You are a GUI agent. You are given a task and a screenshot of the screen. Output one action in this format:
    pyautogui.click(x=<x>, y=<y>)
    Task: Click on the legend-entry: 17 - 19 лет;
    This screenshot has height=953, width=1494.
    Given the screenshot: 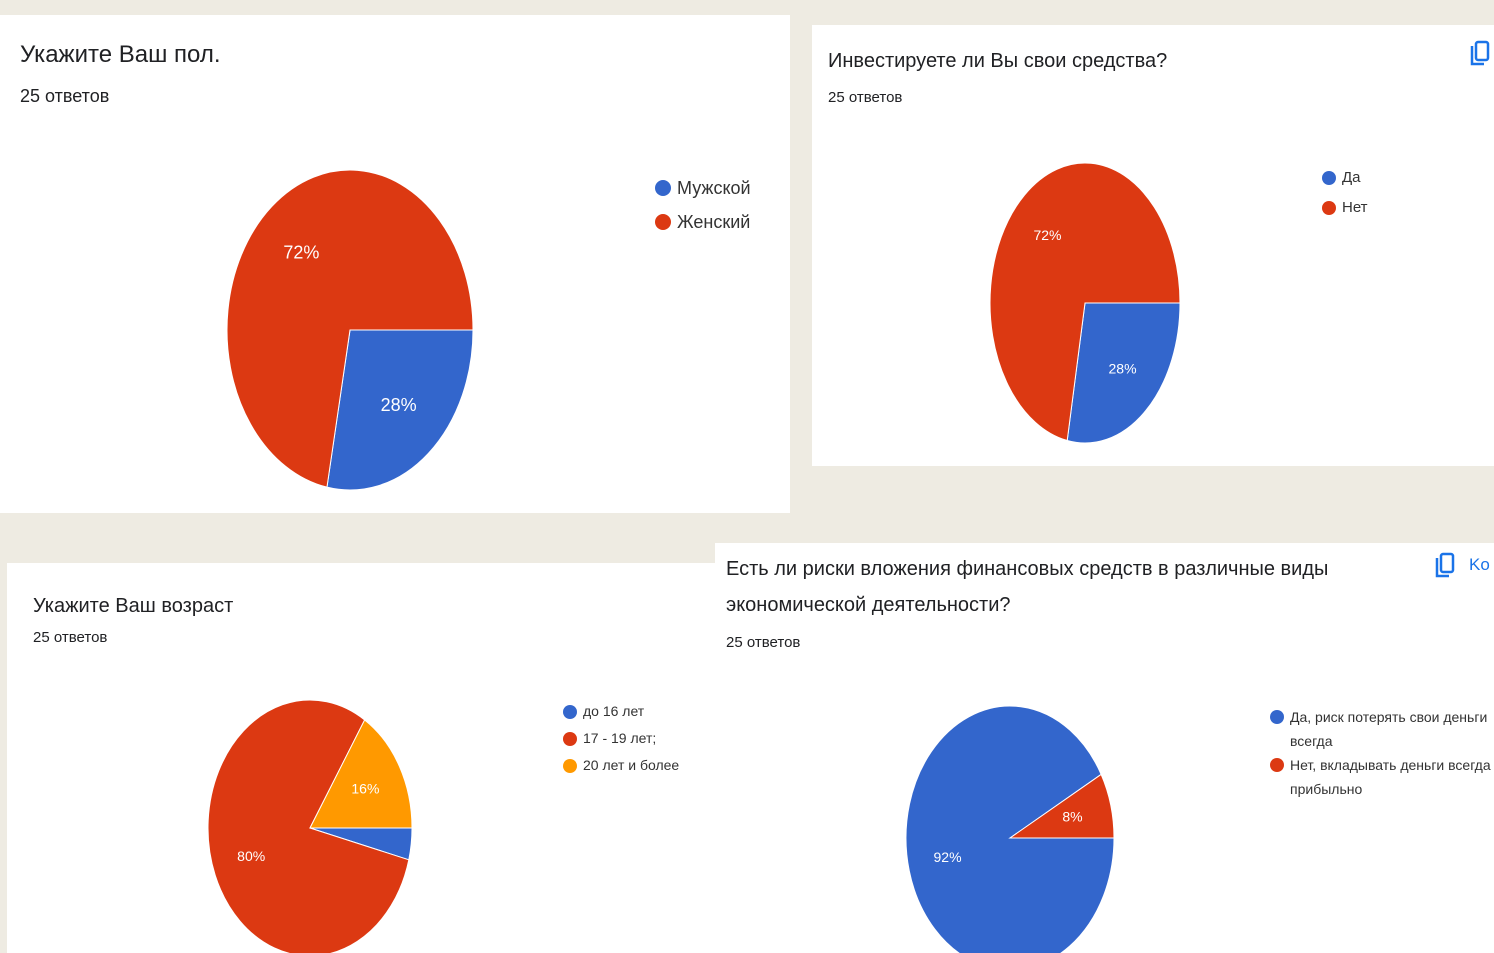 What is the action you would take?
    pyautogui.click(x=638, y=738)
    